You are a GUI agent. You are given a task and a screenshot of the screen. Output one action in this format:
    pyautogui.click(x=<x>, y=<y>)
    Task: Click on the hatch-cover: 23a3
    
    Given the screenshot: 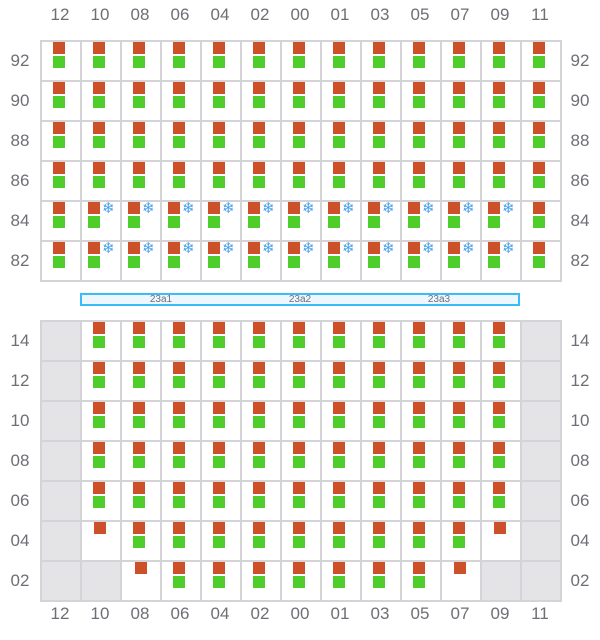 What is the action you would take?
    pyautogui.click(x=440, y=299)
    